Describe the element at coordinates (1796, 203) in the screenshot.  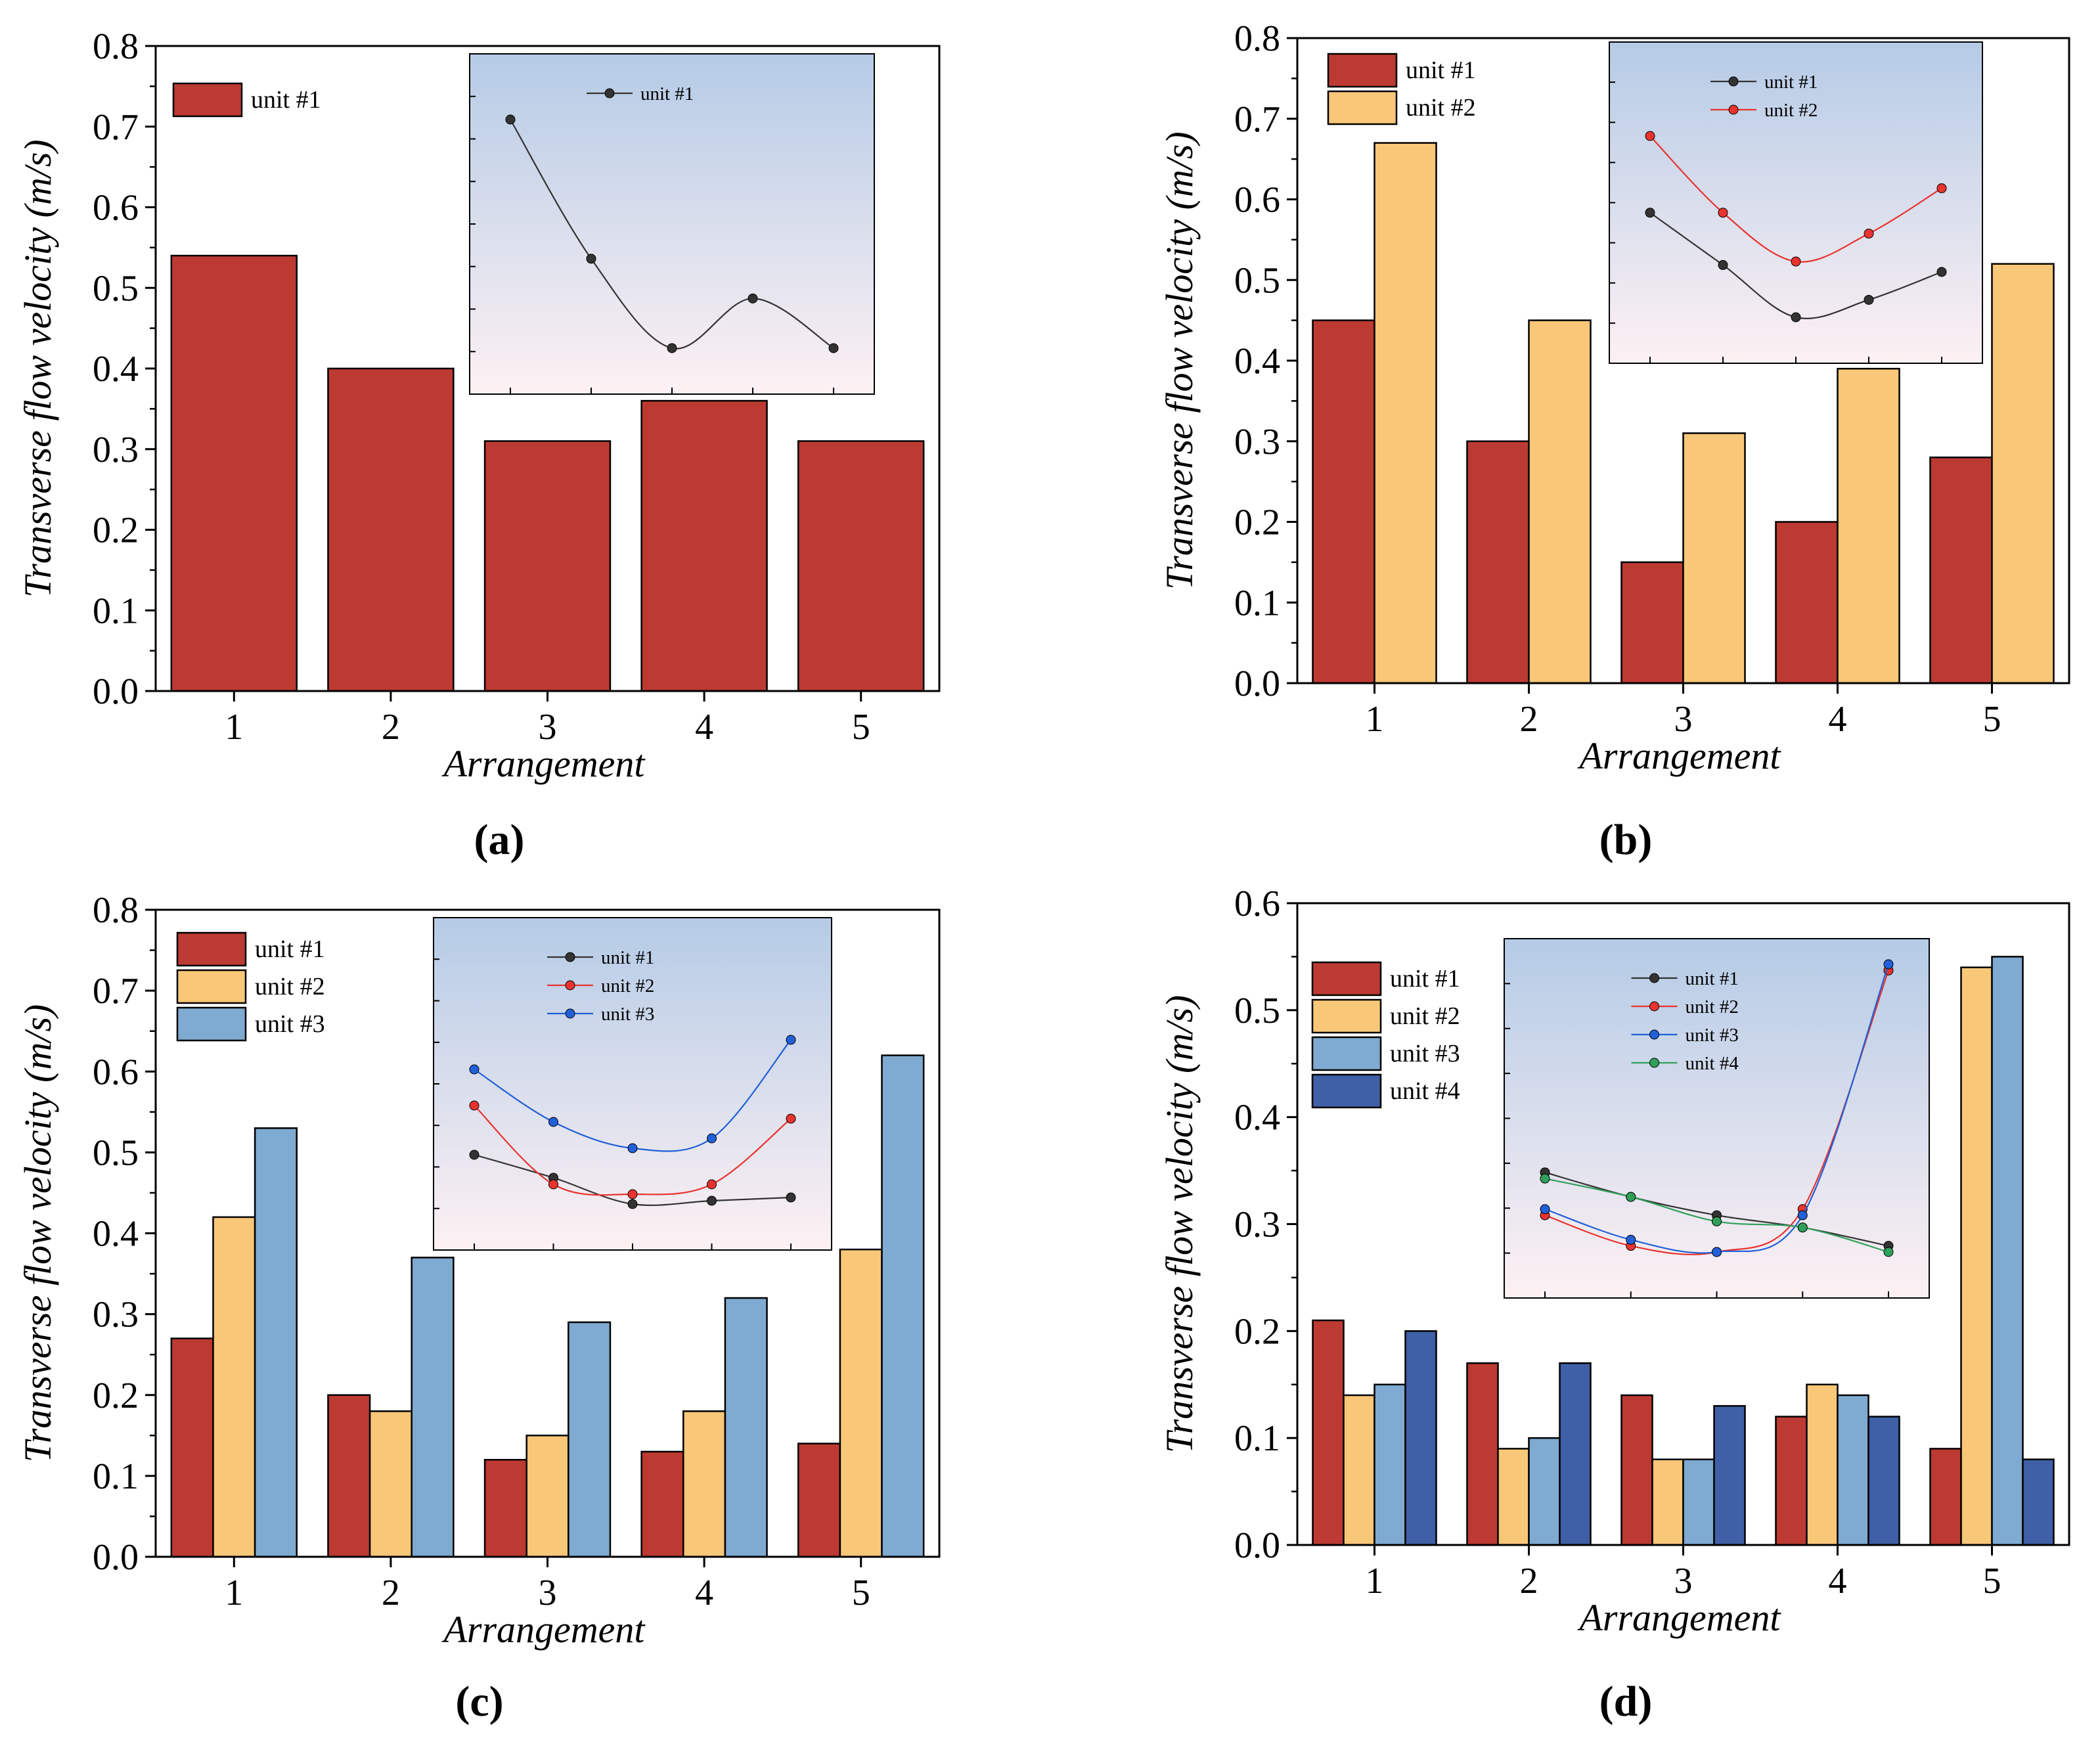
I see `inset-chart: unit #1 unit #2` at that location.